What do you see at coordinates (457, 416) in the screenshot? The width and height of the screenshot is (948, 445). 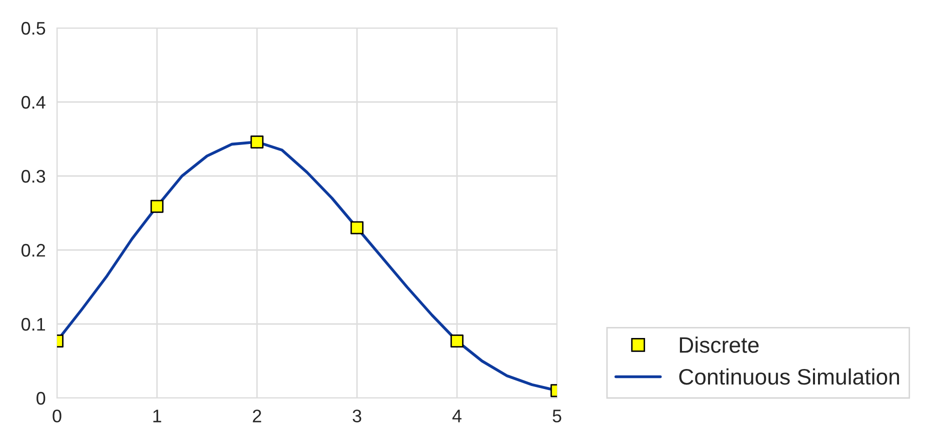 I see `x-tick-label: 4` at bounding box center [457, 416].